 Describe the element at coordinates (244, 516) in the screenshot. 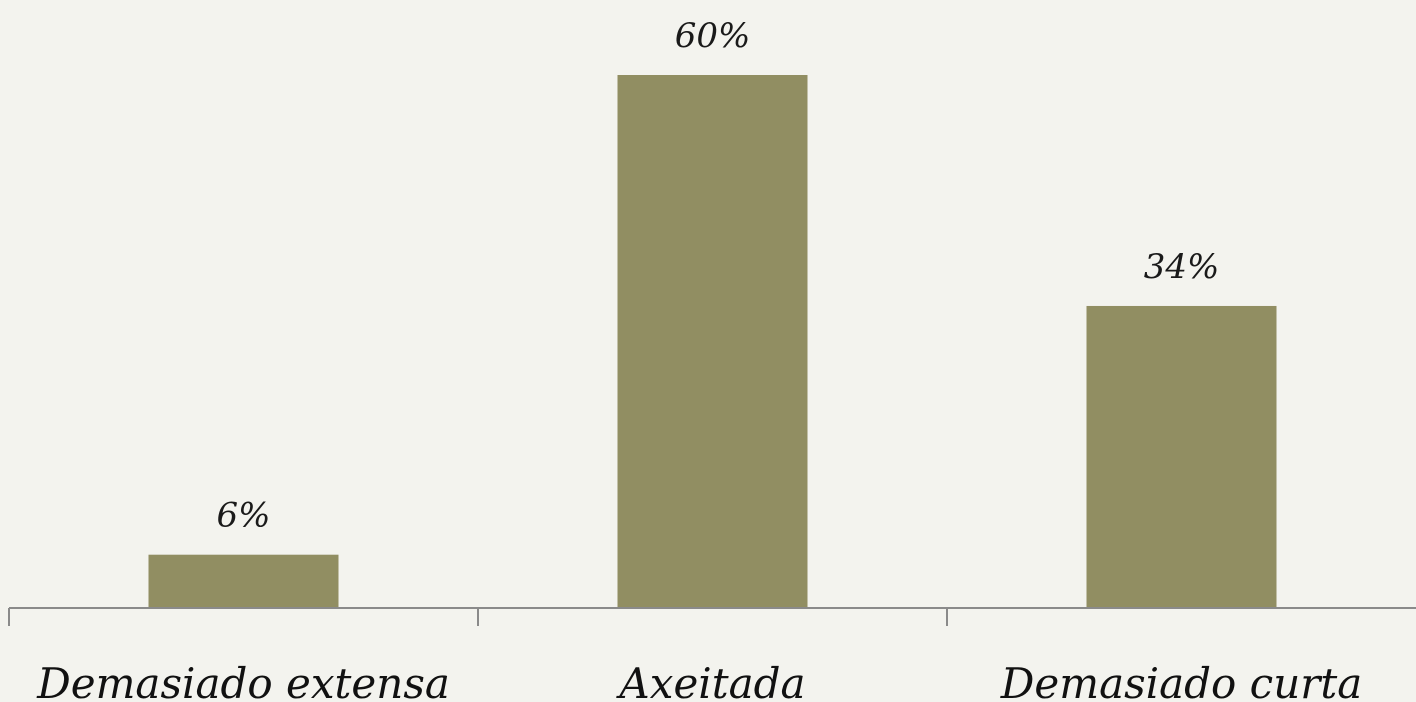

I see `data-label-0: 6%` at that location.